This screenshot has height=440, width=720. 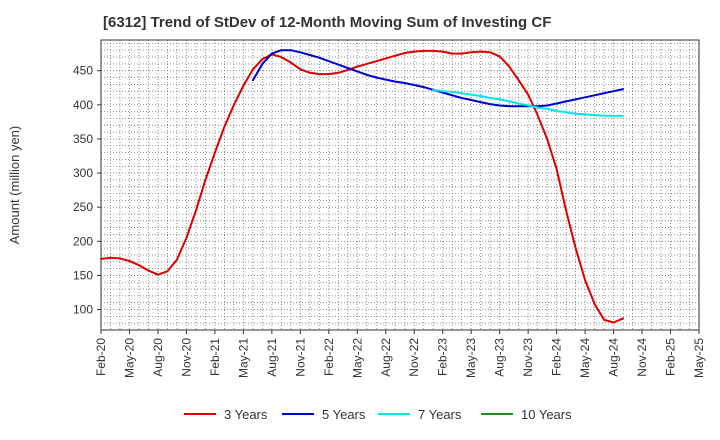 What do you see at coordinates (414, 357) in the screenshot?
I see `x-tick-label: Nov-22` at bounding box center [414, 357].